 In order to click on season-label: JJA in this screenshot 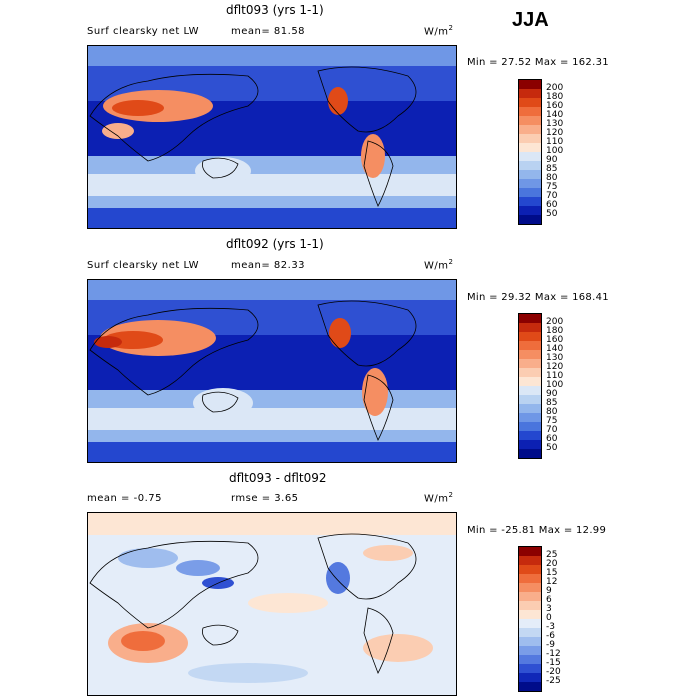, I will do `click(530, 20)`.